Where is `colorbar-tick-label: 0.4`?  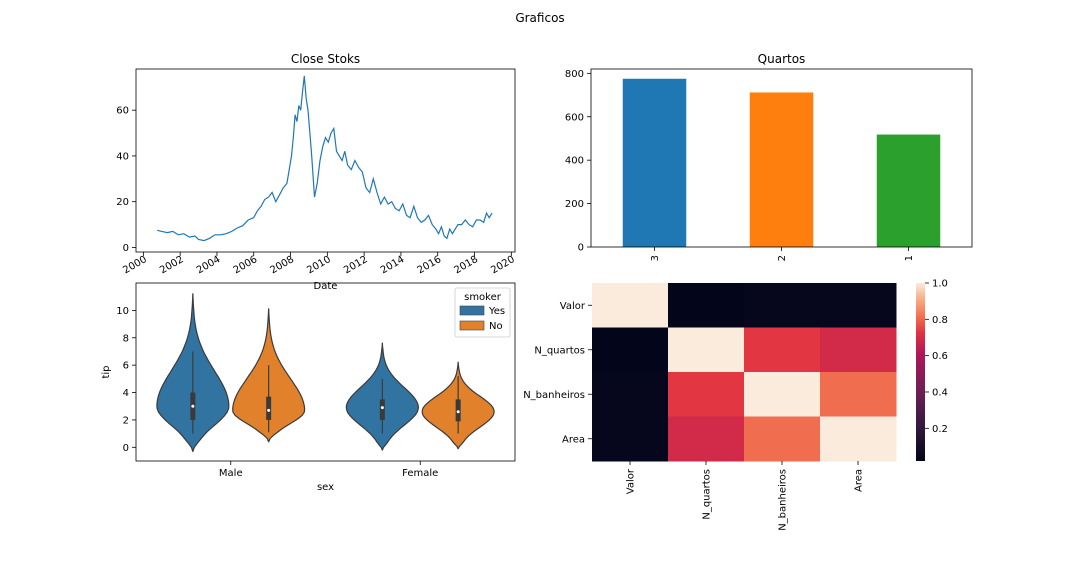
colorbar-tick-label: 0.4 is located at coordinates (940, 392).